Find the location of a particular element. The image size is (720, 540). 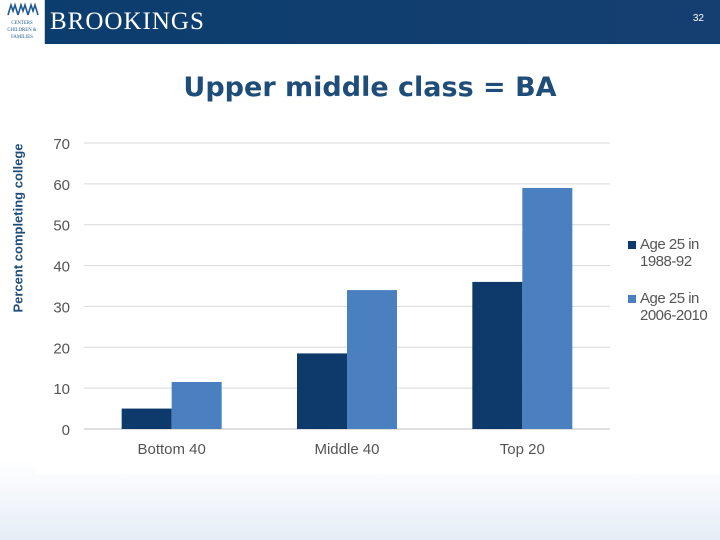

y-tick-label: 50 is located at coordinates (61, 226).